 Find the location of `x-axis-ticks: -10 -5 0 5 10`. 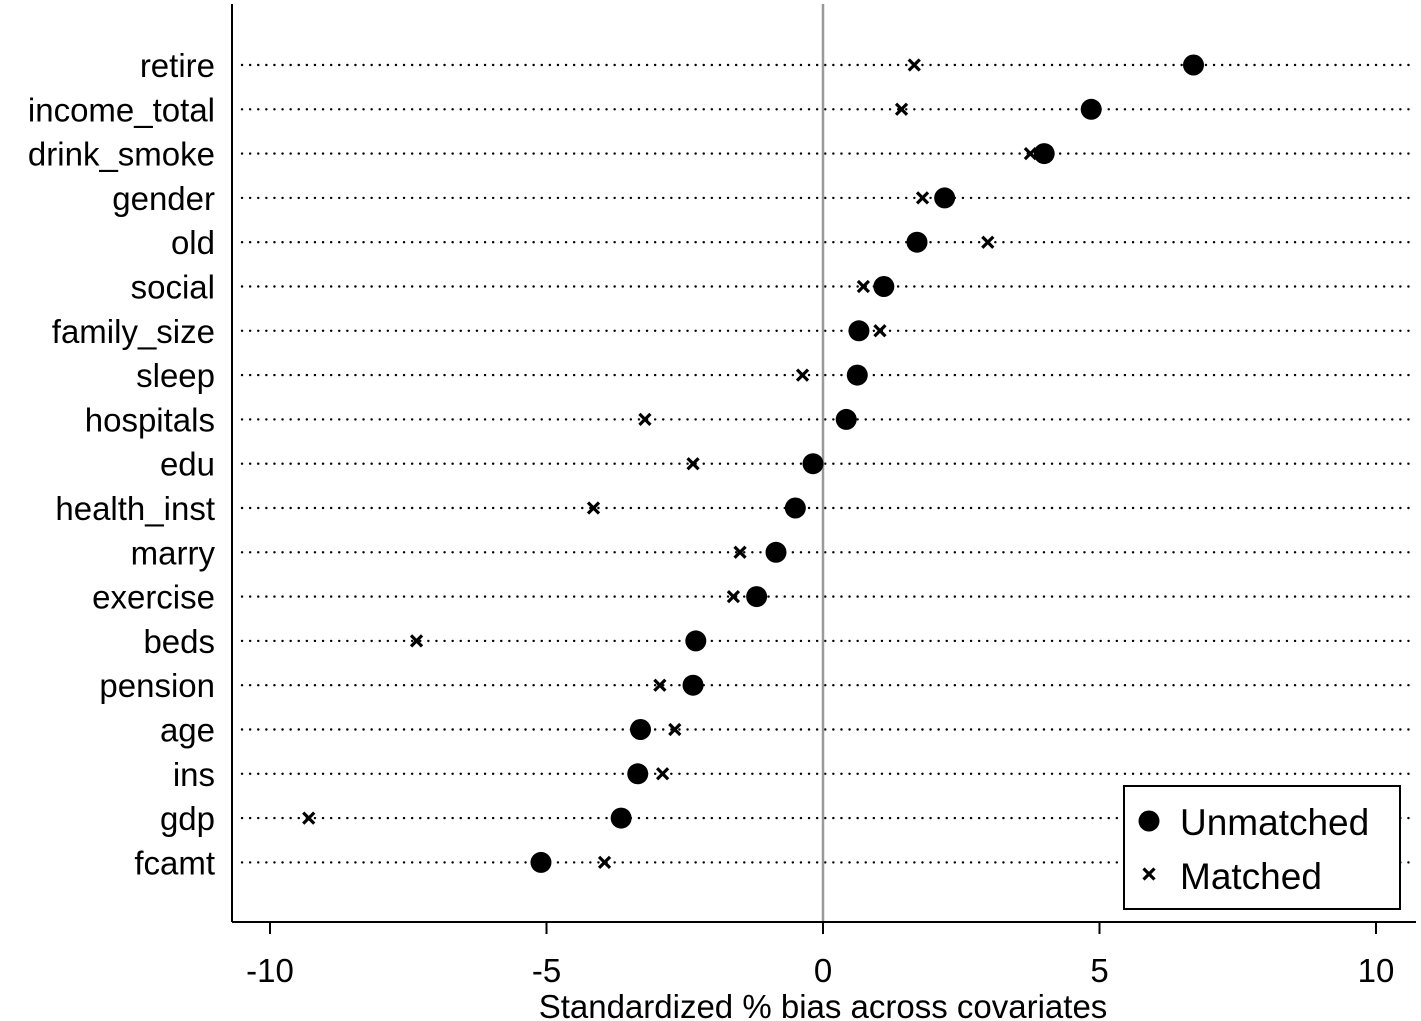

x-axis-ticks: -10 -5 0 5 10 is located at coordinates (820, 955).